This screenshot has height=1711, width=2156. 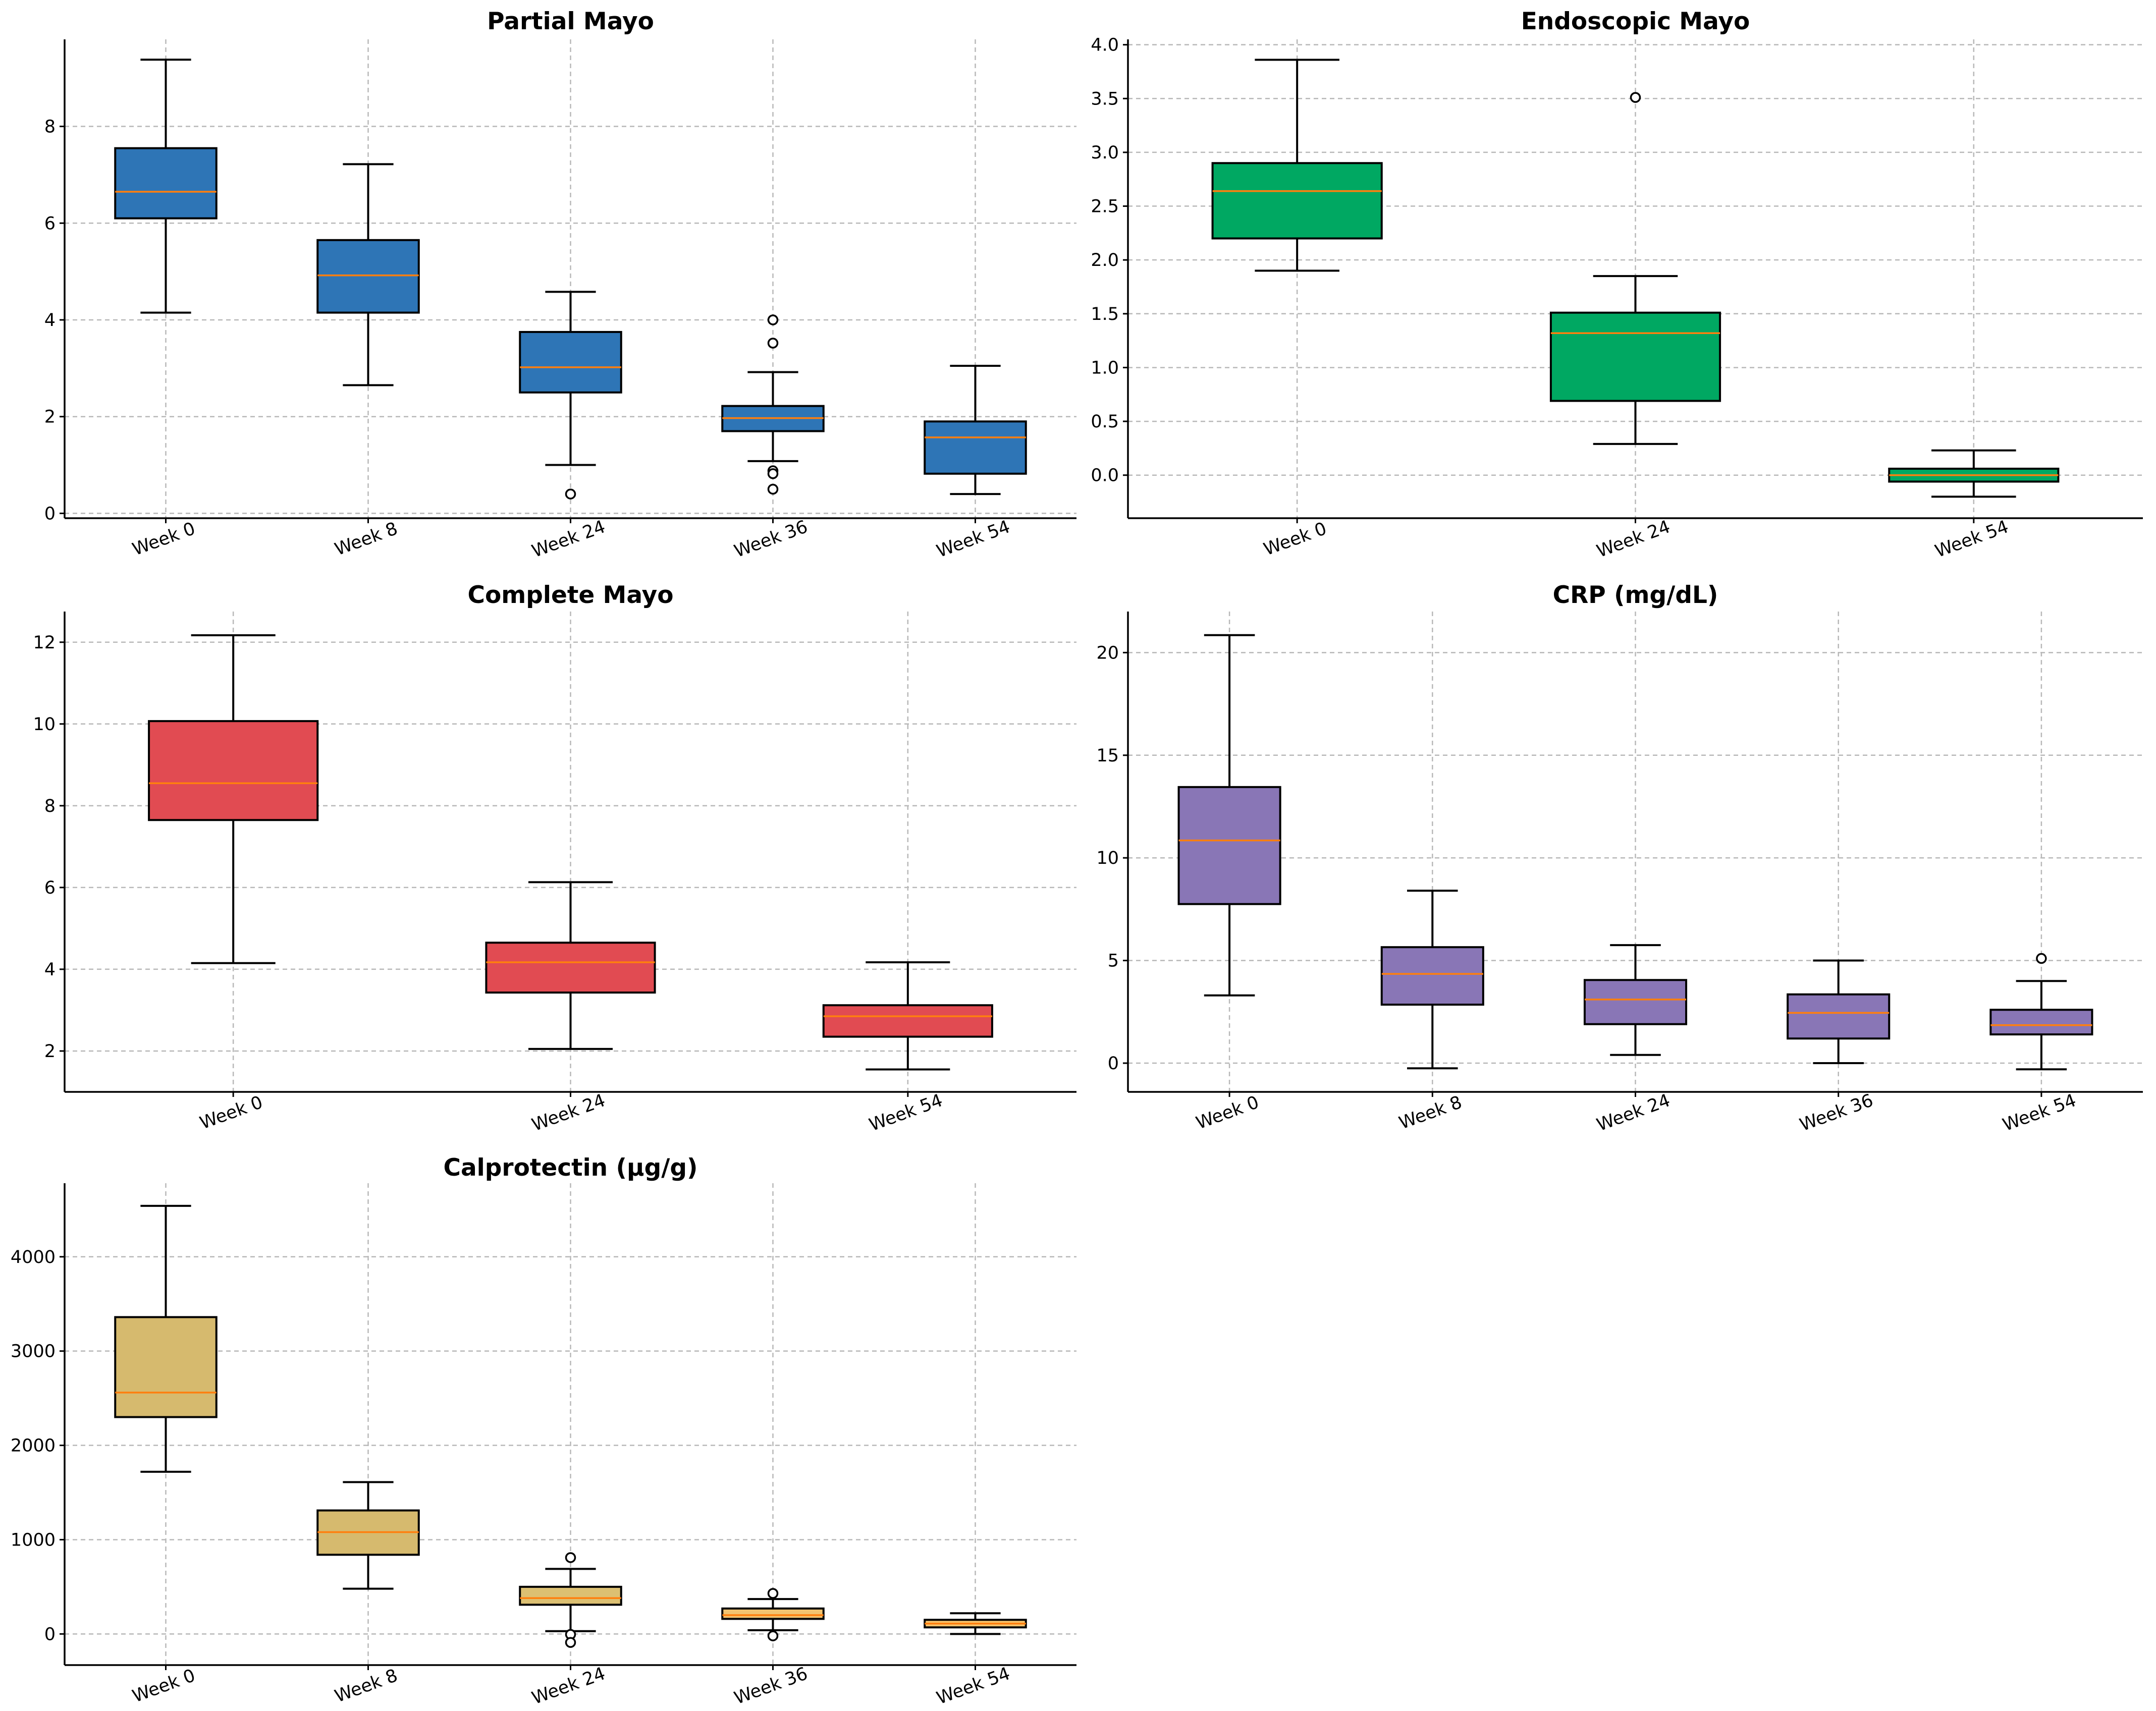 I want to click on y-tick-label: 0.0, so click(x=1105, y=476).